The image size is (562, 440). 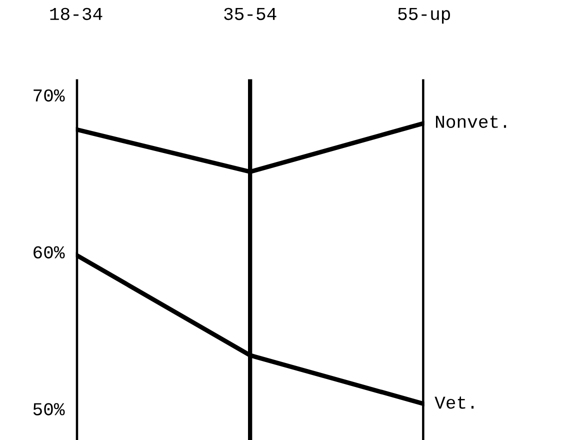 I want to click on series-label: Nonvet., so click(x=471, y=122).